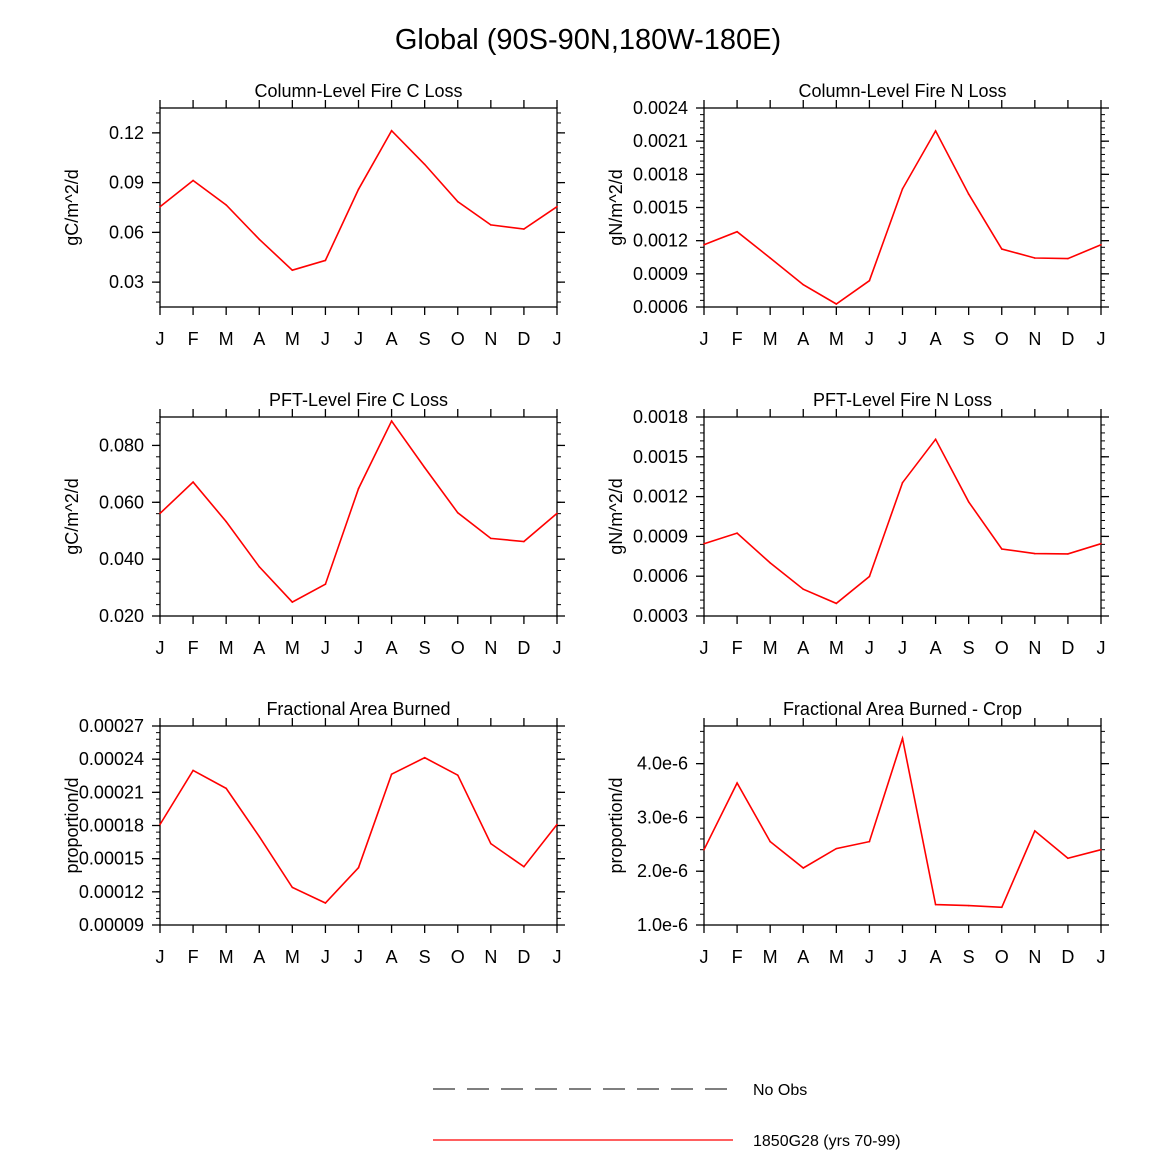 This screenshot has height=1174, width=1176. Describe the element at coordinates (121, 445) in the screenshot. I see `y-tick-label: 0.080` at that location.